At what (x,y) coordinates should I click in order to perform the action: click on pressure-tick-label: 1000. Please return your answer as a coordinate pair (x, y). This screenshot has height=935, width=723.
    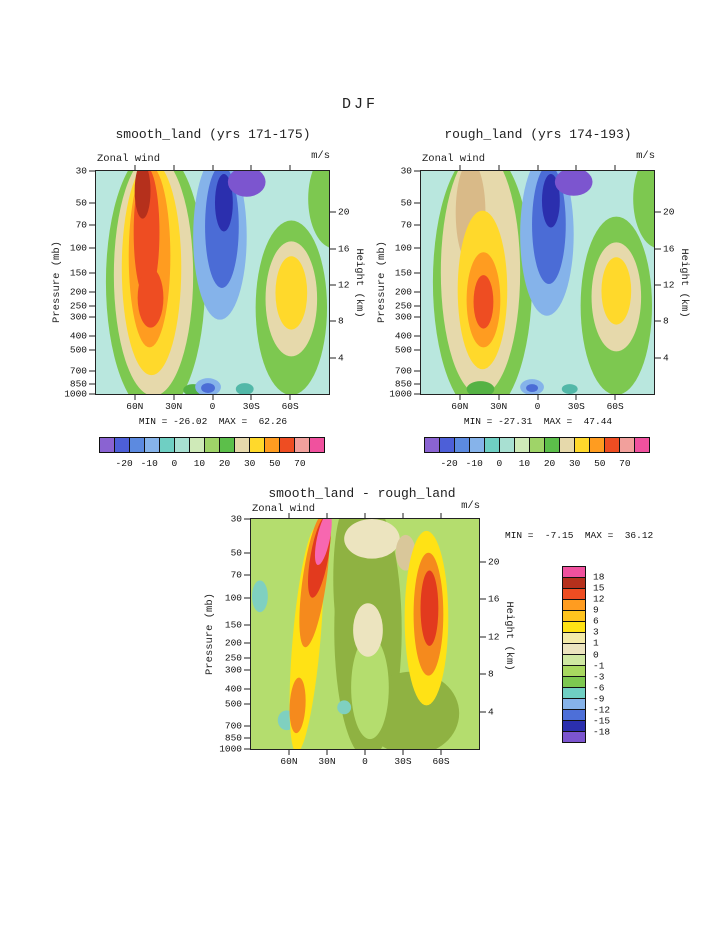
    Looking at the image, I should click on (230, 749).